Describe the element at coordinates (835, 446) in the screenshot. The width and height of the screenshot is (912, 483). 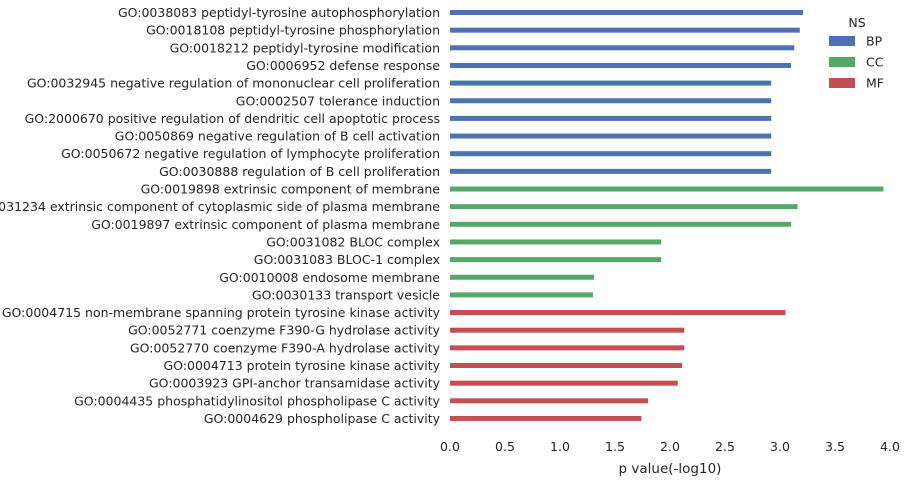
I see `x-tick-label: 3.5` at that location.